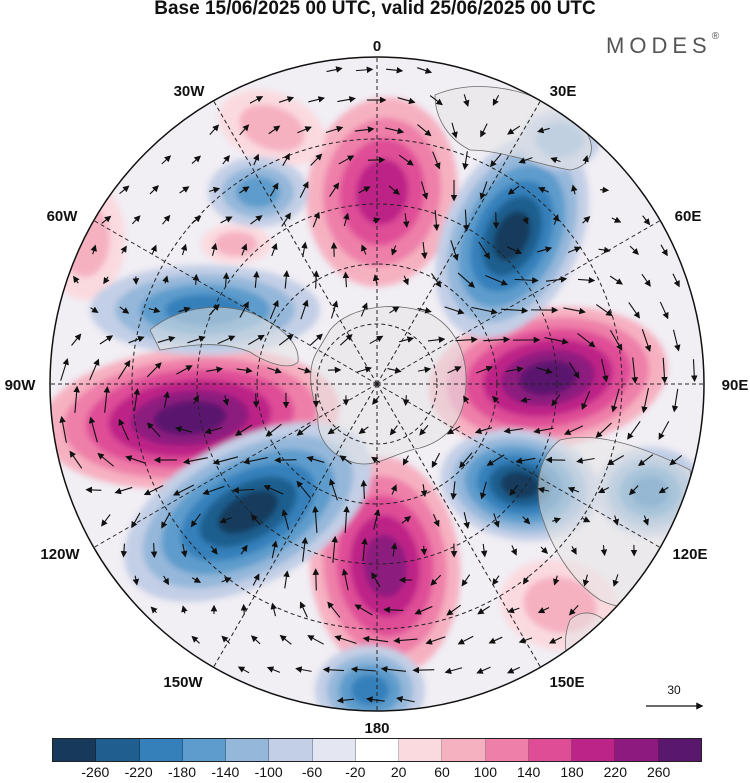 This screenshot has width=750, height=783. Describe the element at coordinates (398, 772) in the screenshot. I see `colorbar-tick-label: 20` at that location.